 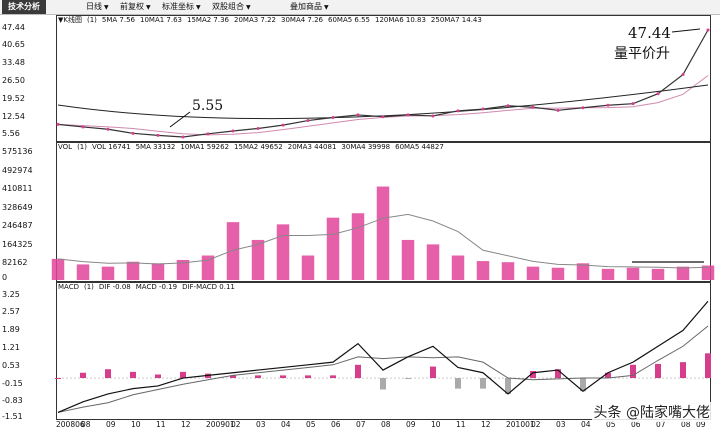 What do you see at coordinates (11, 133) in the screenshot?
I see `price-y-tick: 5.56` at bounding box center [11, 133].